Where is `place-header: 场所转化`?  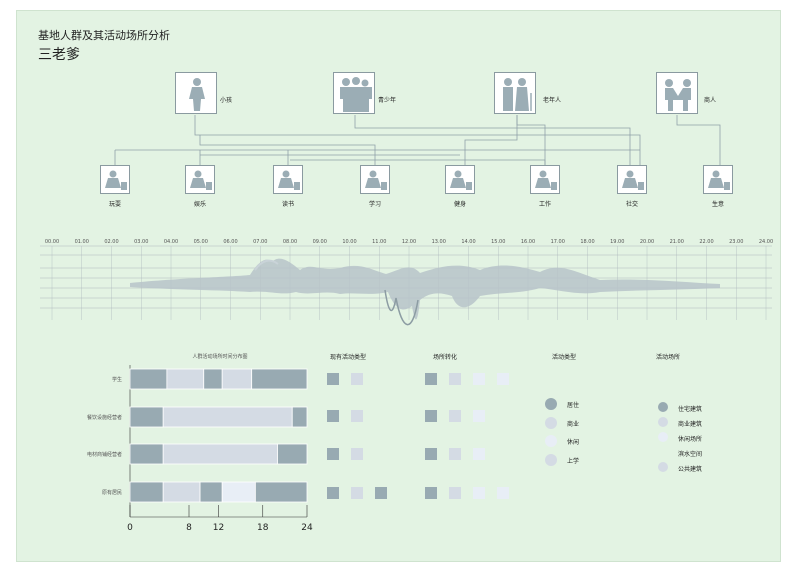
place-header: 场所转化 is located at coordinates (445, 357).